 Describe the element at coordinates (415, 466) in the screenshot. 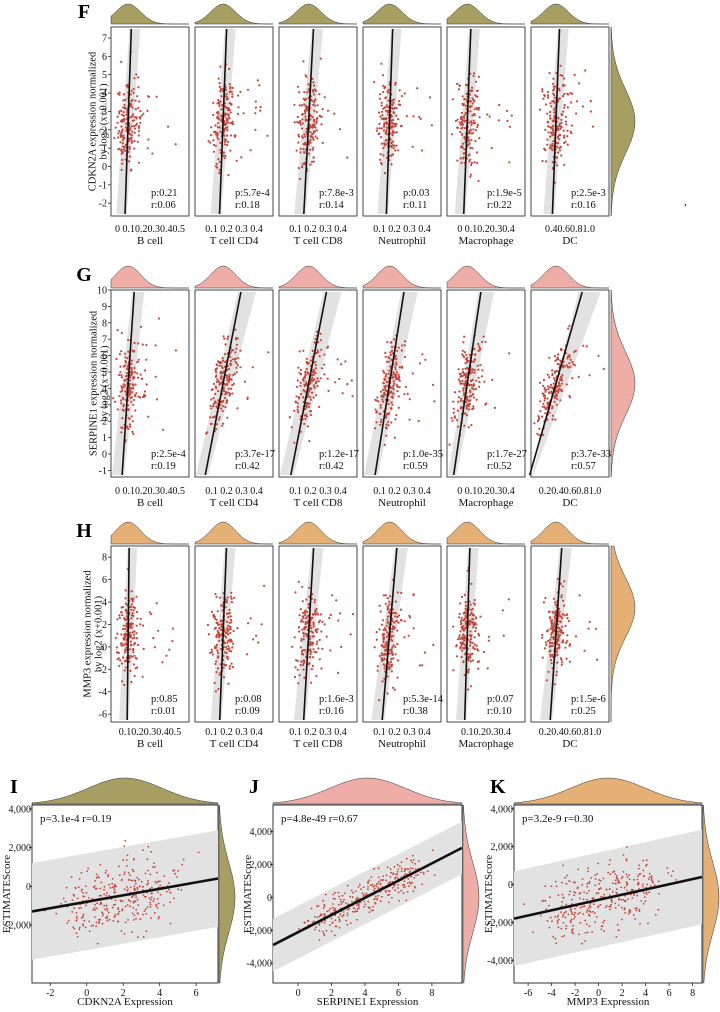

I see `r-value-label: r:0.59` at that location.